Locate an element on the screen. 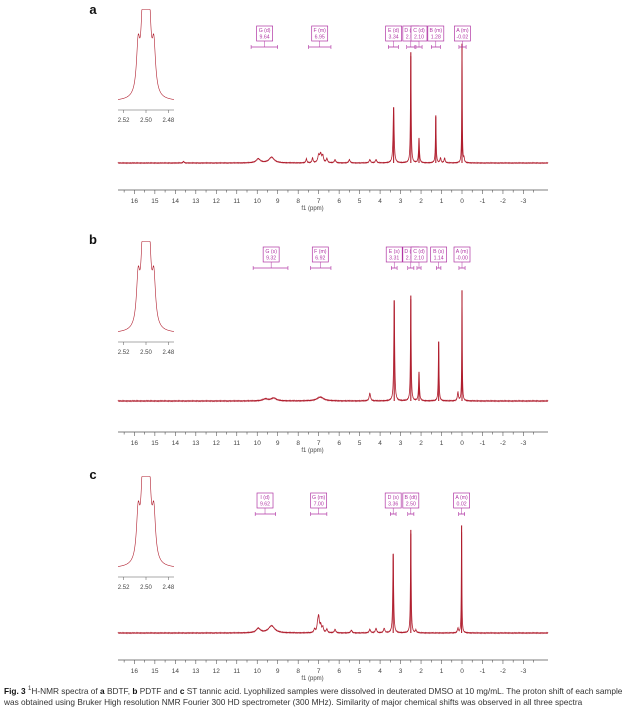 The image size is (643, 726). annotation-label-b-6: A (m) is located at coordinates (462, 252).